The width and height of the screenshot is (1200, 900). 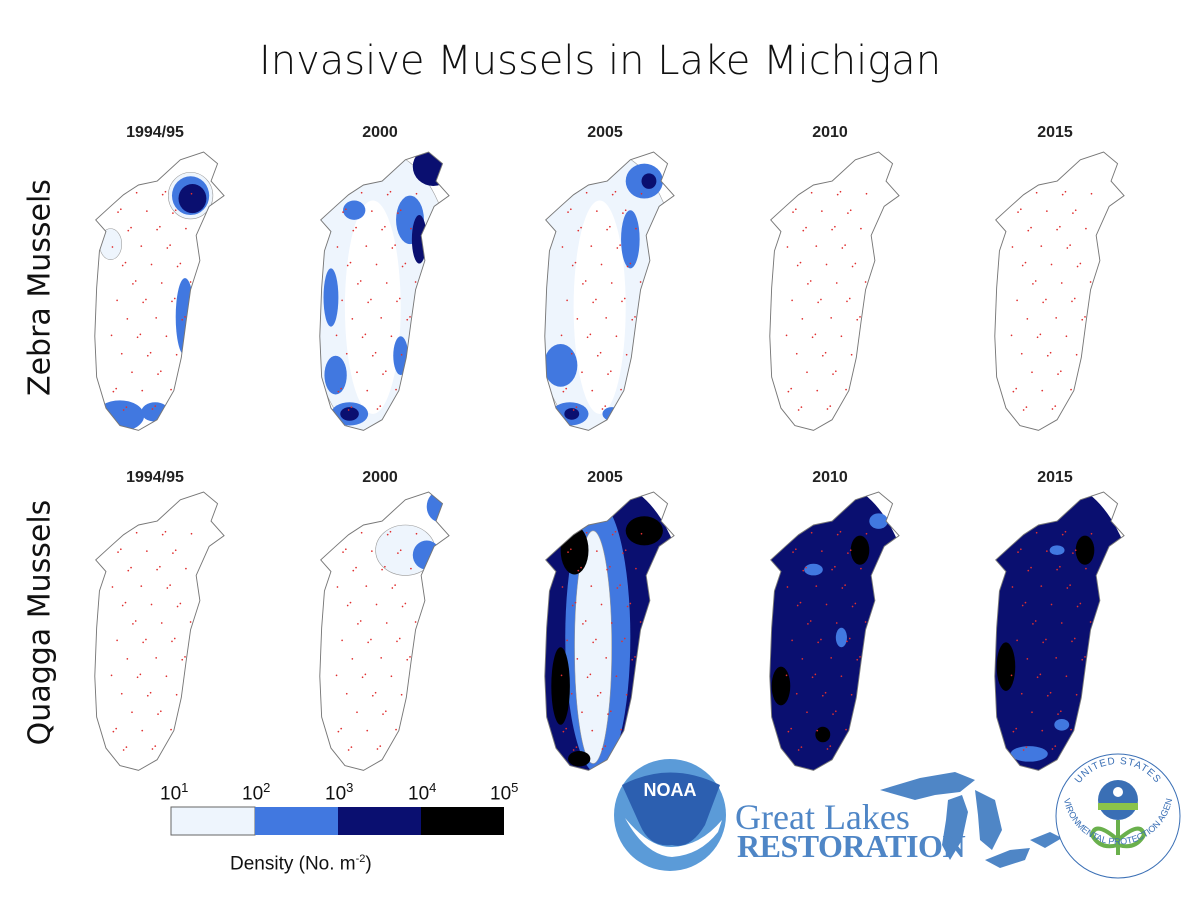 I want to click on lake-fill, so click(x=834, y=291).